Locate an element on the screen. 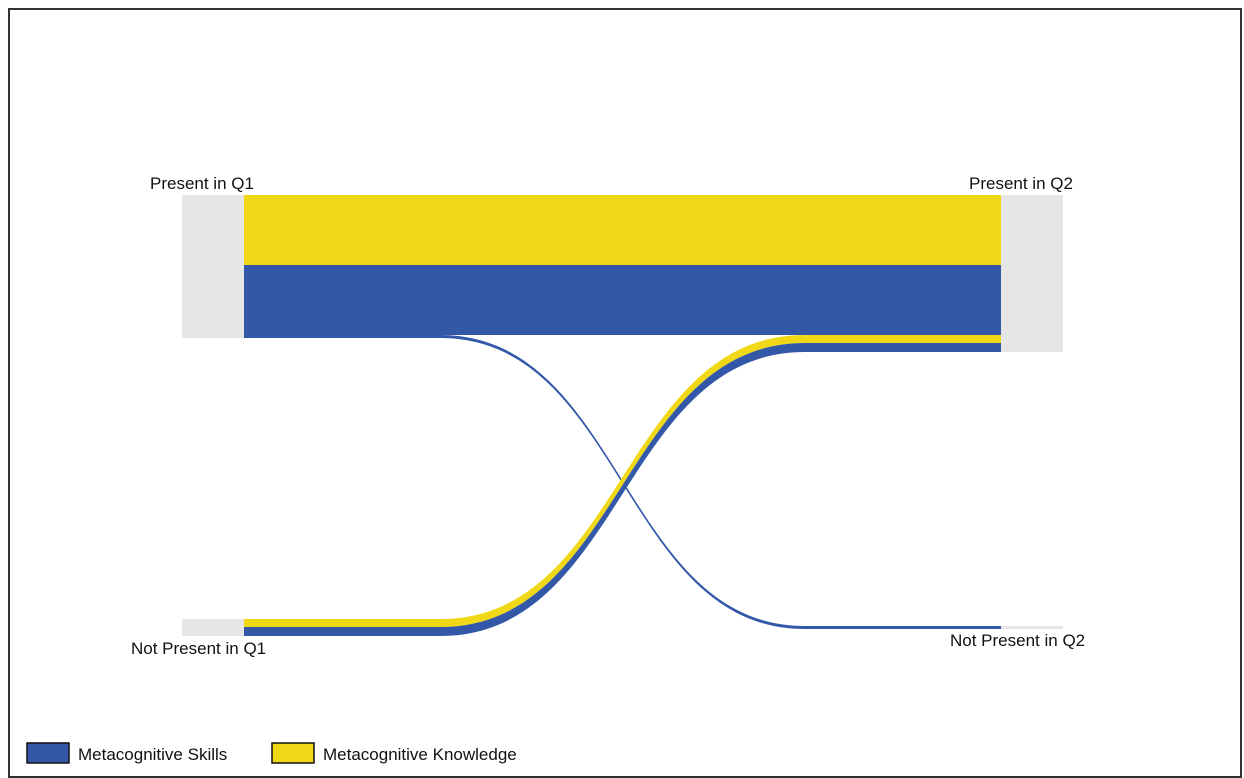  legend-swatch-knowledge is located at coordinates (293, 753).